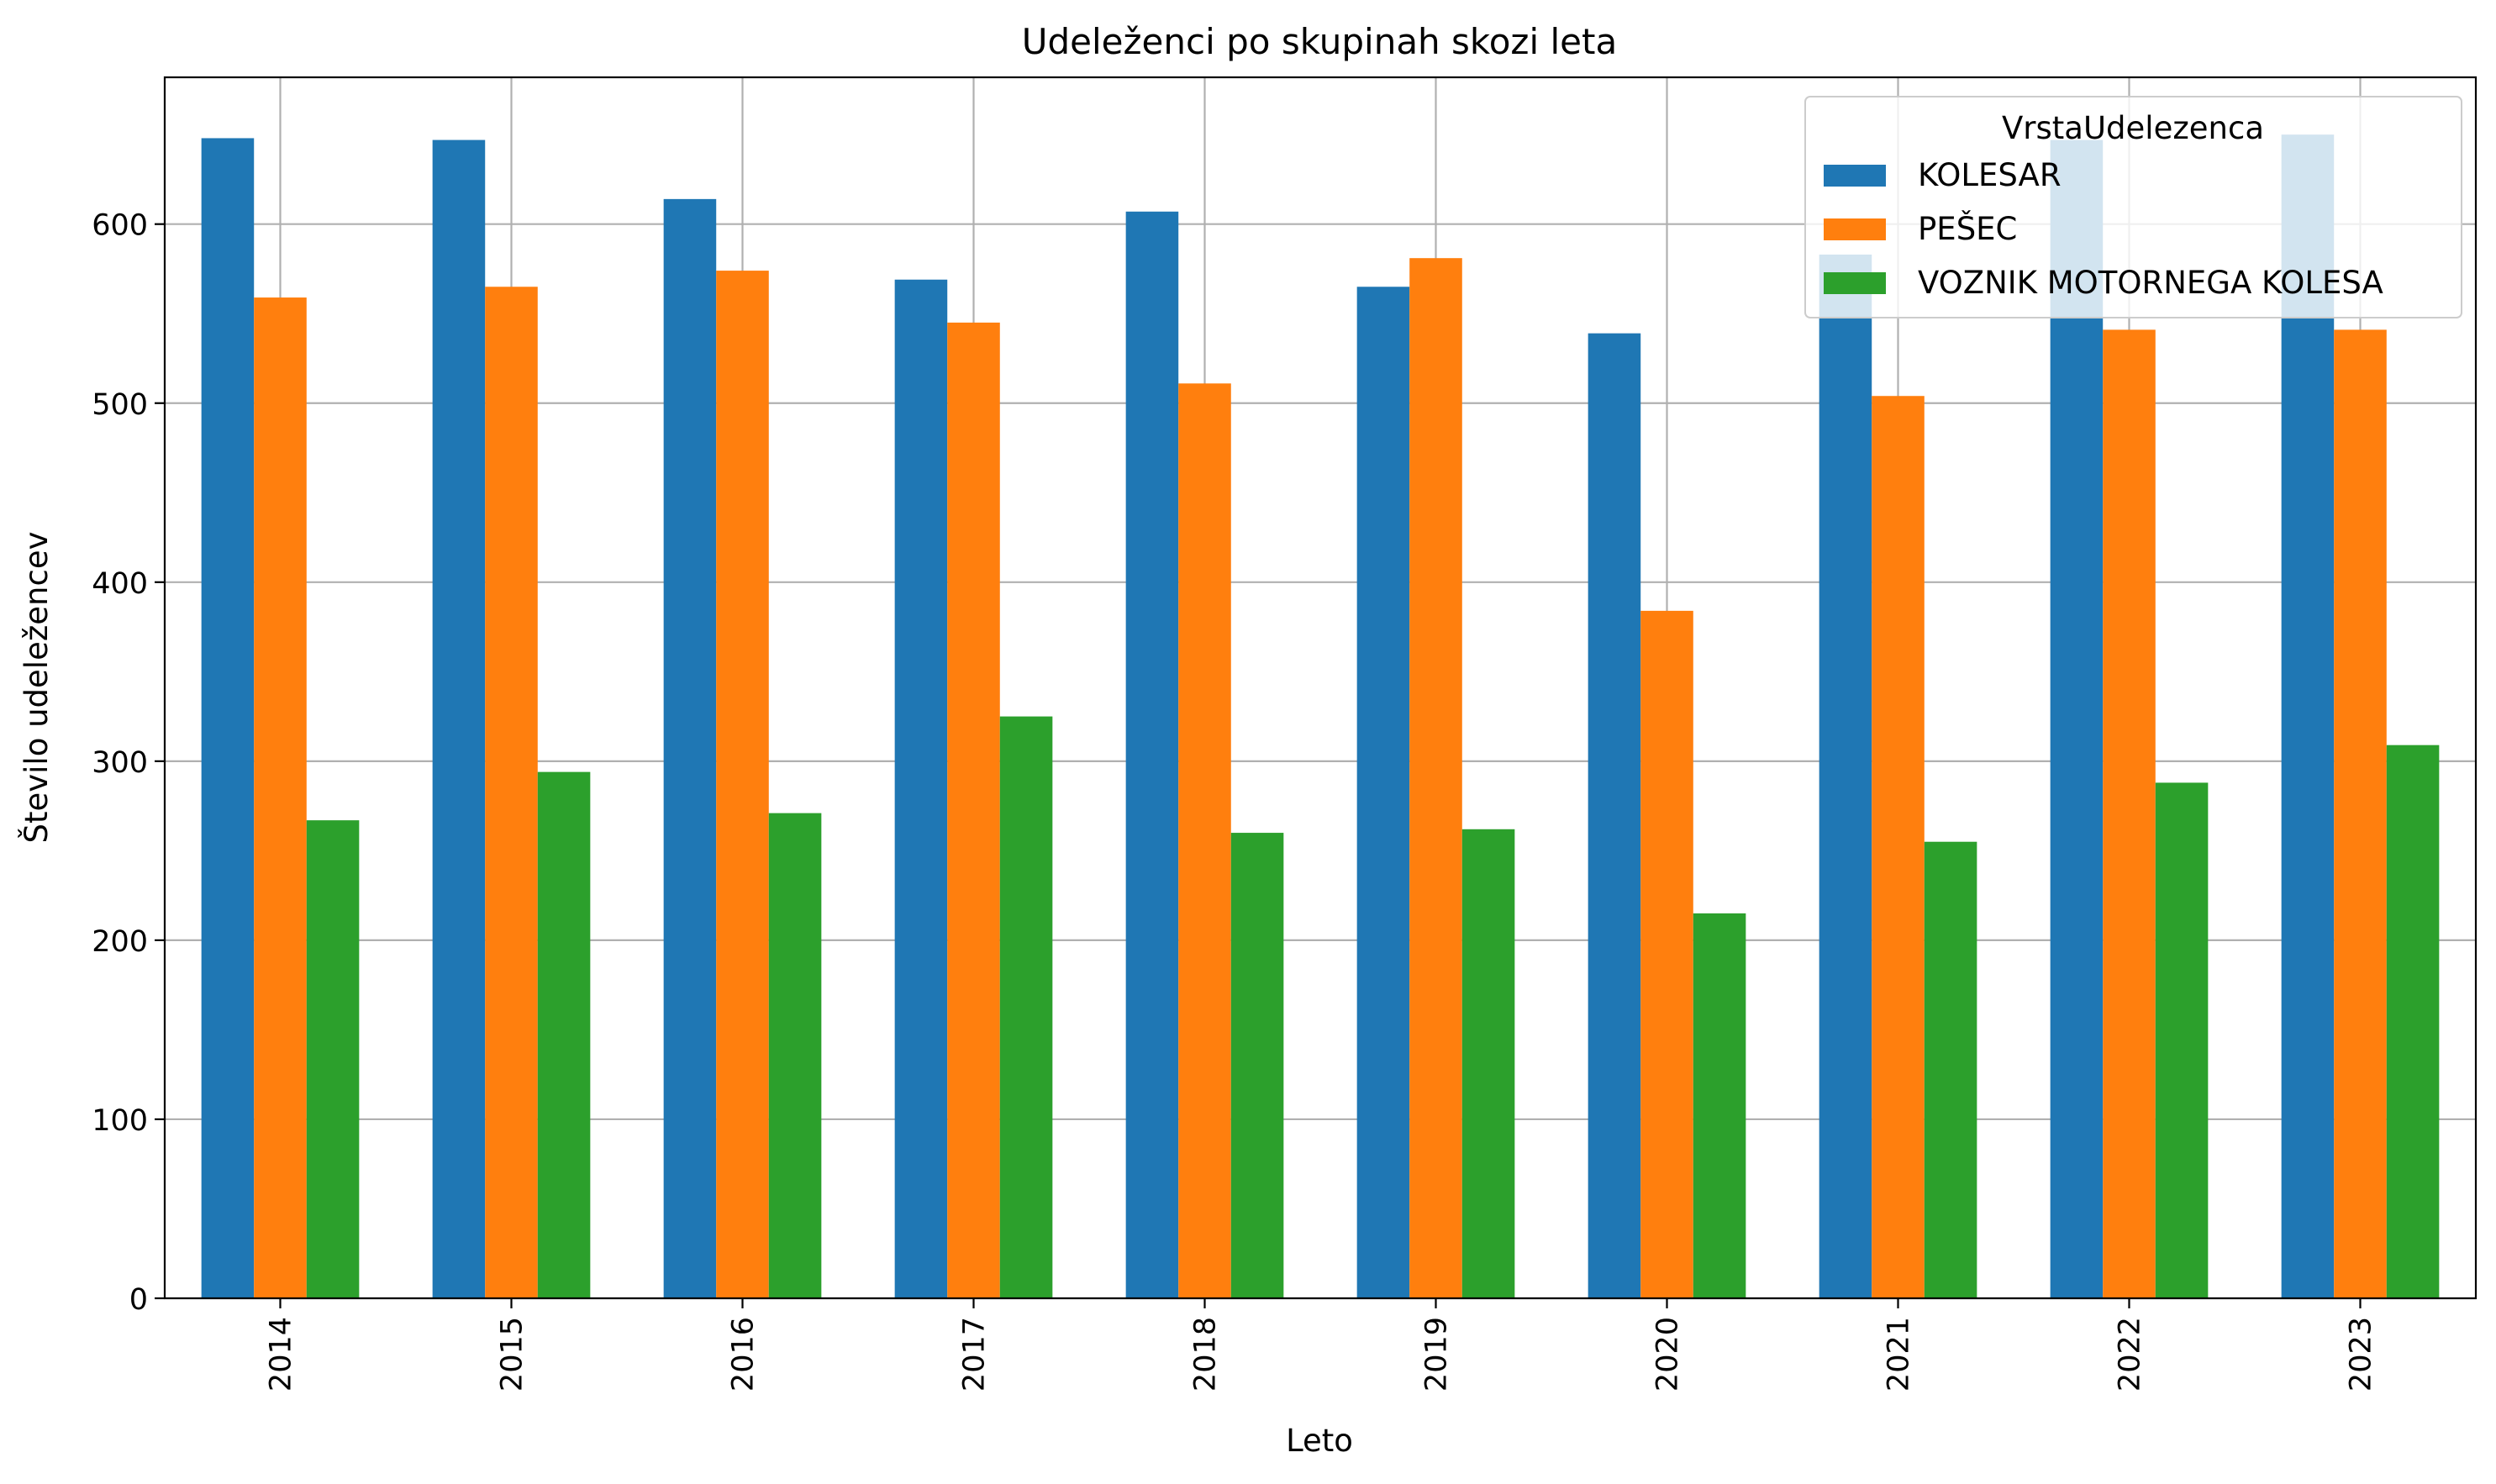 The image size is (2496, 1484). I want to click on legend-box, so click(2133, 207).